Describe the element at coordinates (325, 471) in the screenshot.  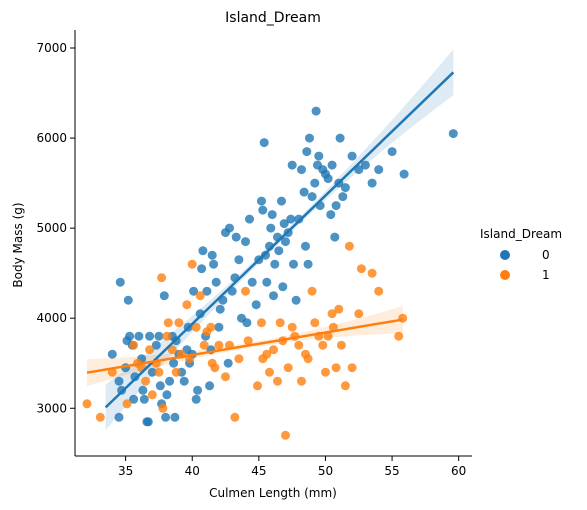
I see `x-tick-label: 50` at that location.